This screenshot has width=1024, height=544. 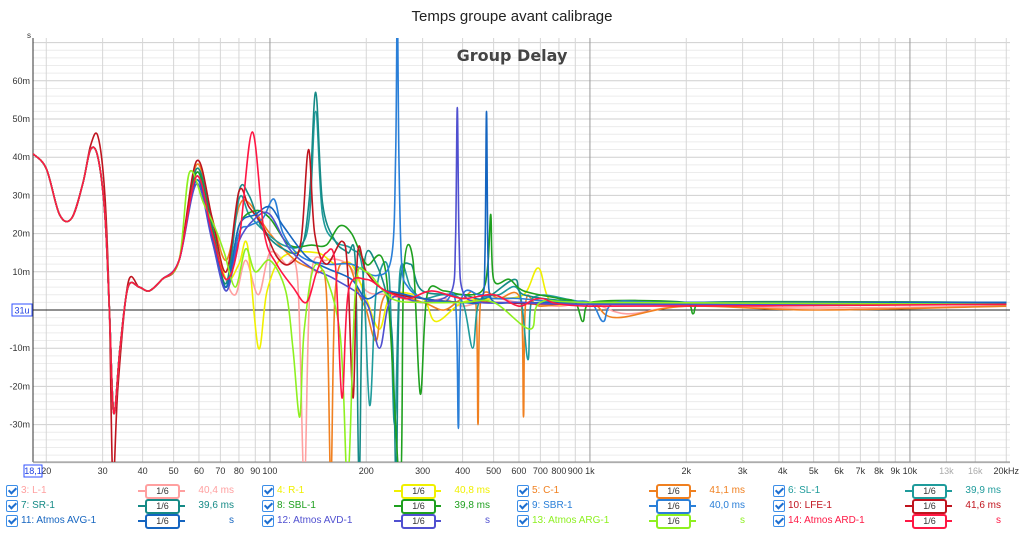 I want to click on legend-label: 9: SBR-1, so click(x=552, y=505).